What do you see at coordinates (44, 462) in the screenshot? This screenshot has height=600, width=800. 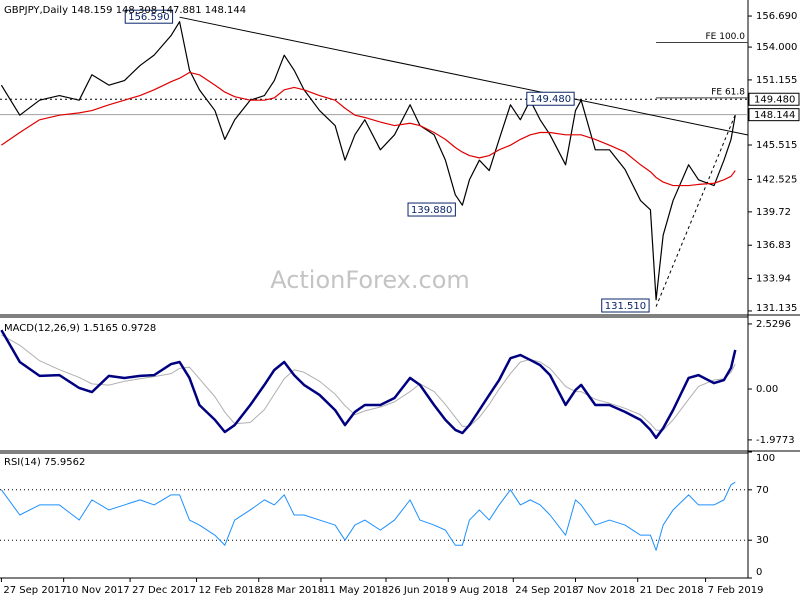 I see `panel-title: RSI(14) 75.9562` at bounding box center [44, 462].